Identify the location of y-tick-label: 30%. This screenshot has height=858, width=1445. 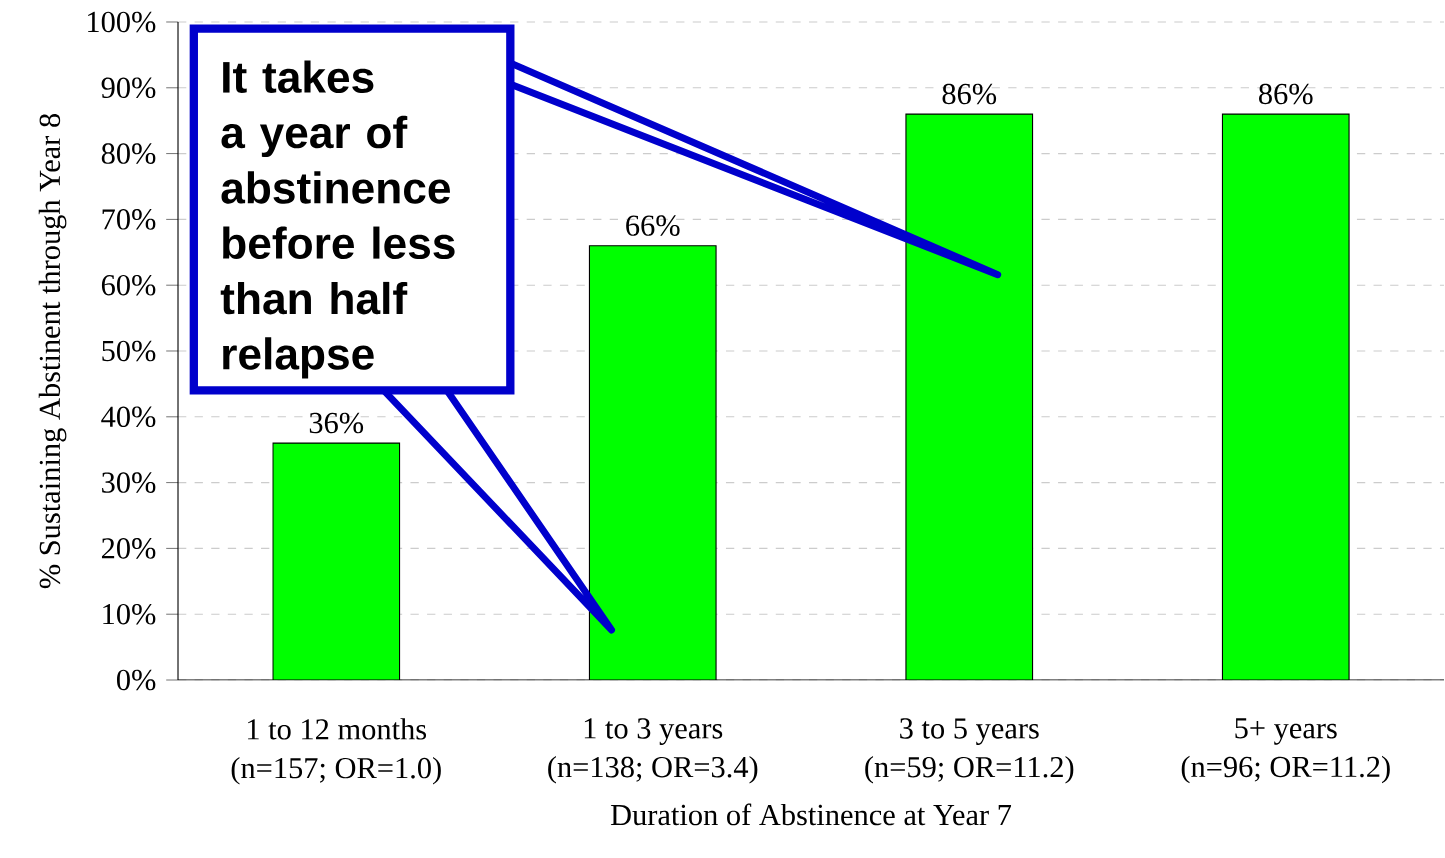
(129, 482).